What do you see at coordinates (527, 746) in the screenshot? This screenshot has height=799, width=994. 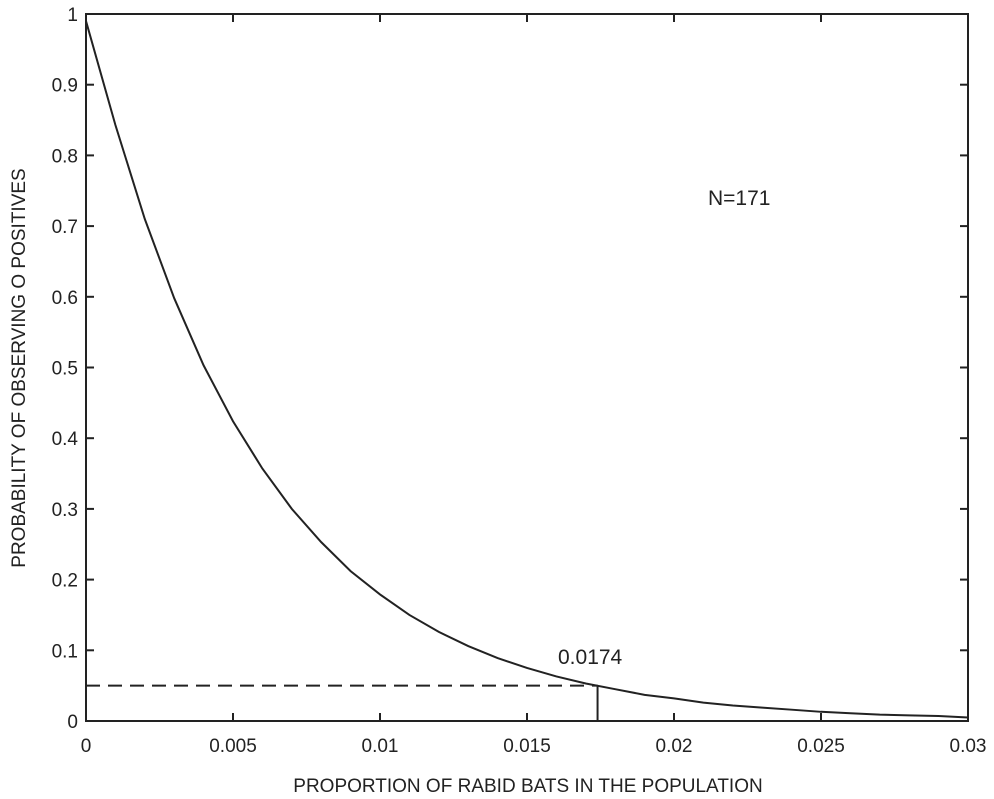 I see `x-tick-label: 0.015` at bounding box center [527, 746].